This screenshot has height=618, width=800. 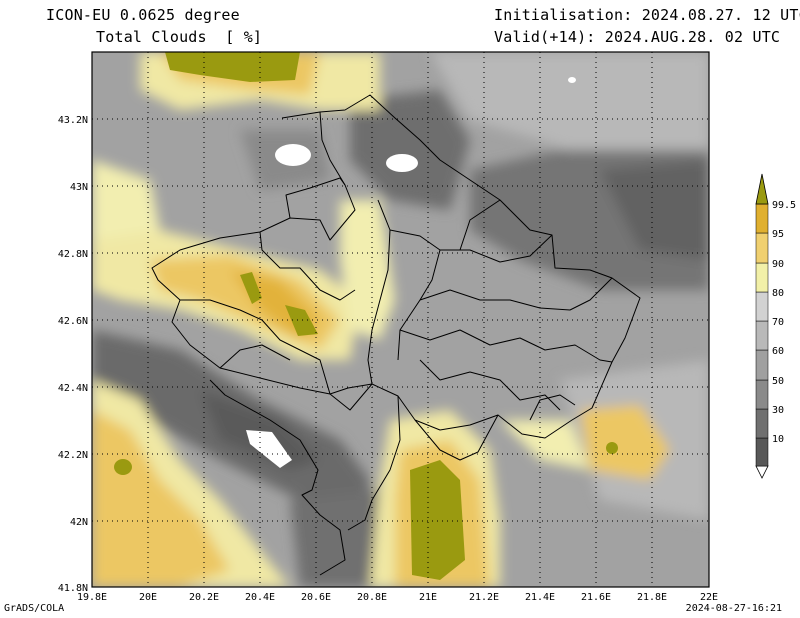 What do you see at coordinates (762, 326) in the screenshot?
I see `colorbar` at bounding box center [762, 326].